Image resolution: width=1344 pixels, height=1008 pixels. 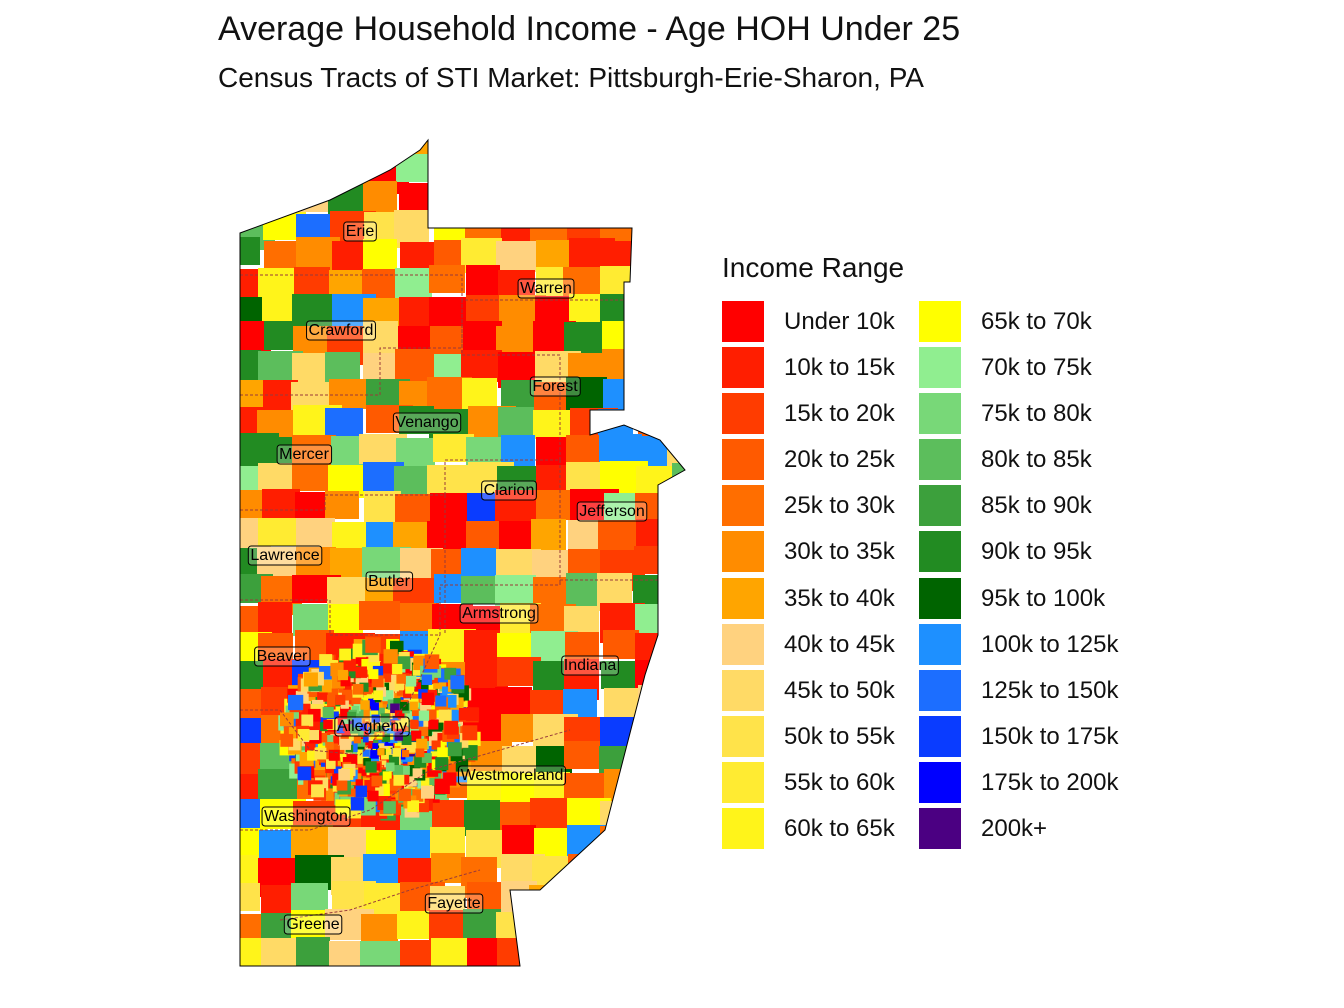 What do you see at coordinates (512, 775) in the screenshot?
I see `svg-text: Westmoreland` at bounding box center [512, 775].